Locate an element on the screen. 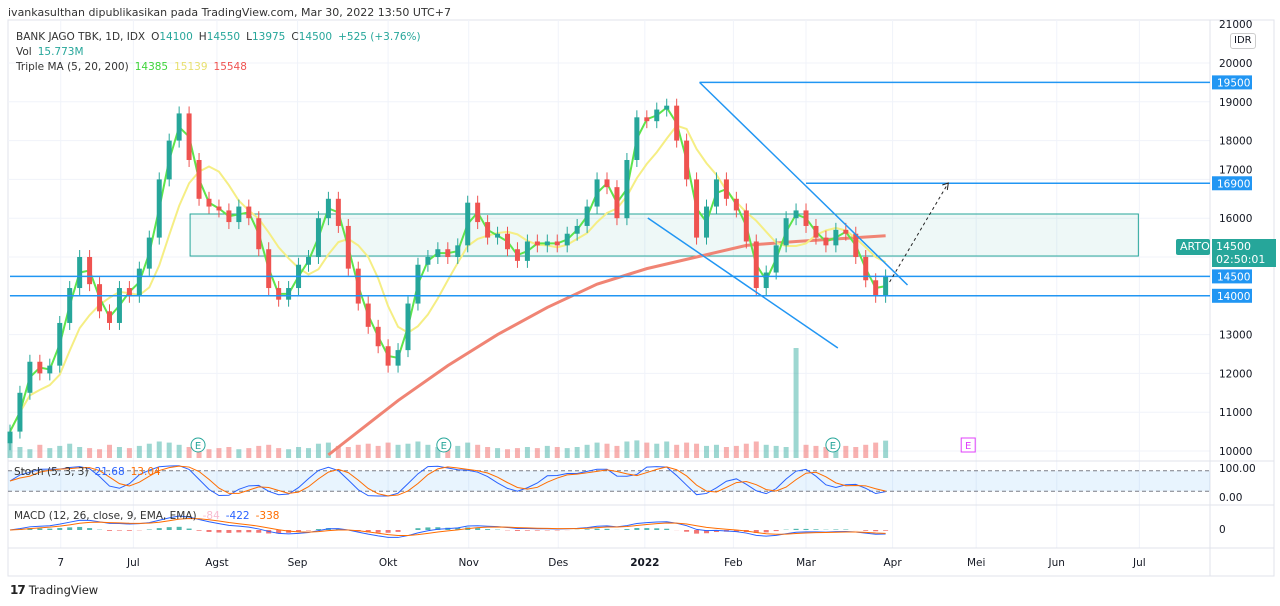  stoch-k-value: 21.68 is located at coordinates (109, 472).